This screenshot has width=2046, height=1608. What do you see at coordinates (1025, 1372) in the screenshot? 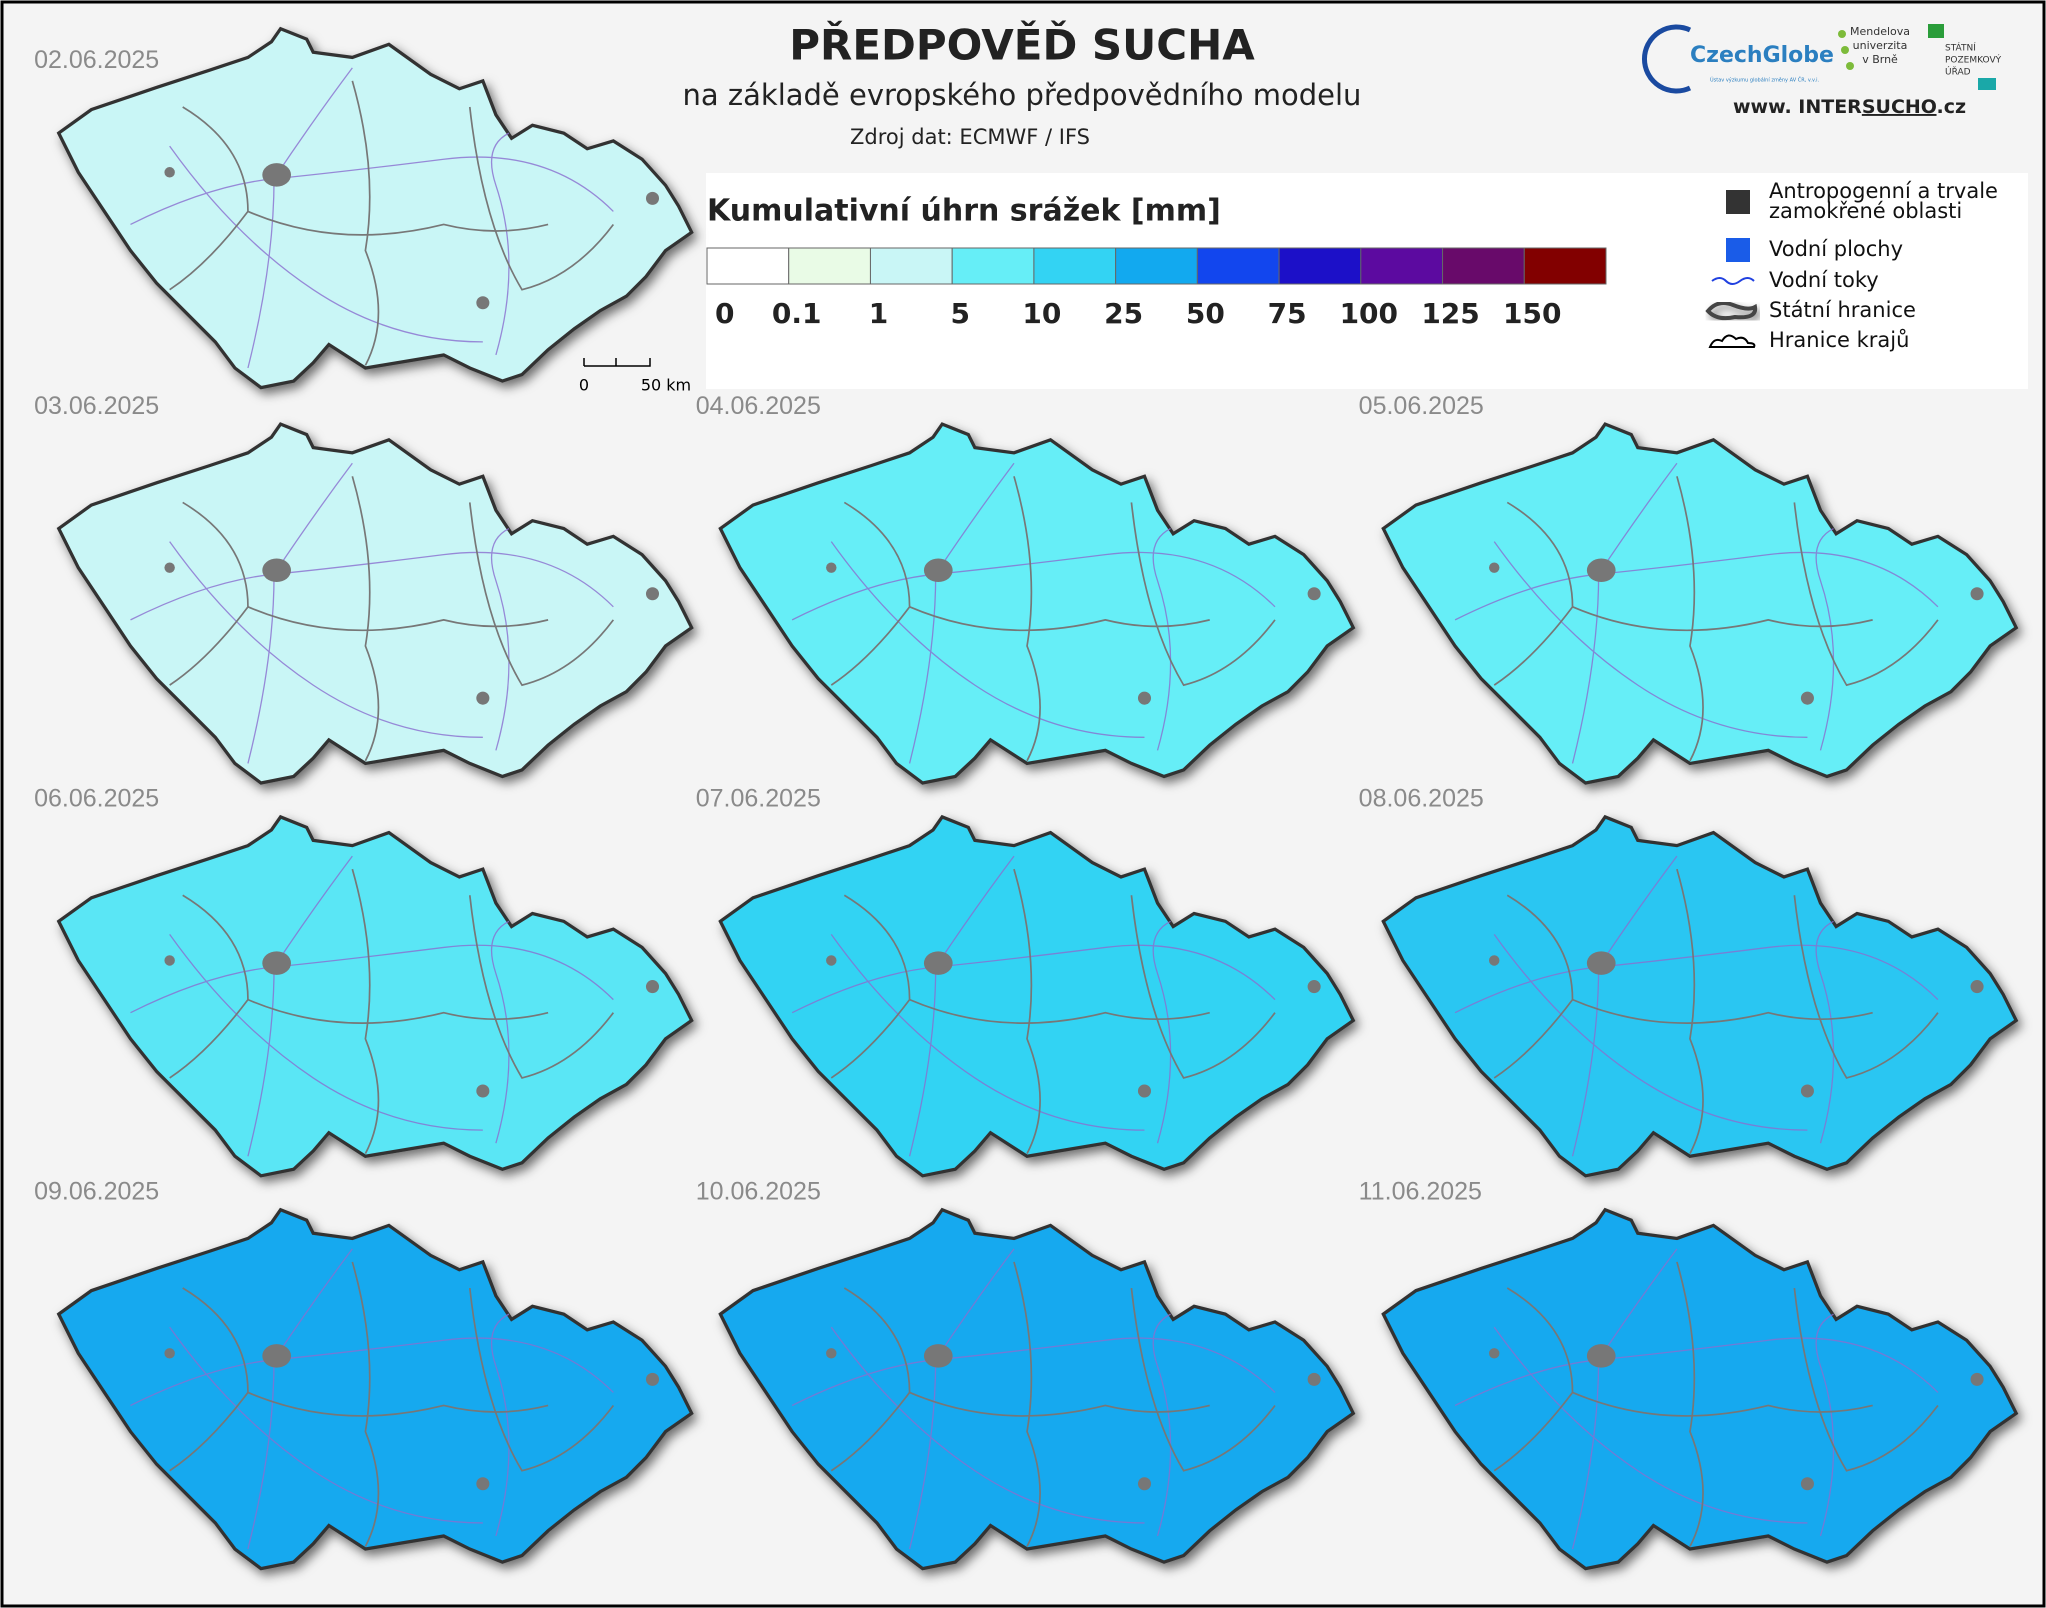
I see `map-panel: 10.06.2025` at bounding box center [1025, 1372].